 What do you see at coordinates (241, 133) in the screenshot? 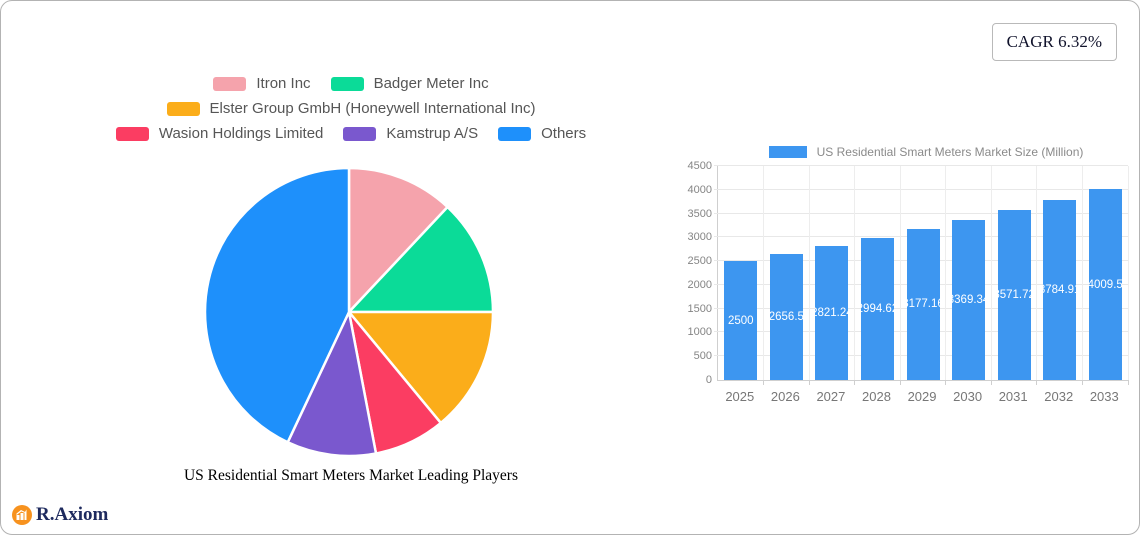
I see `legend-label-wasion: Wasion Holdings Limited` at bounding box center [241, 133].